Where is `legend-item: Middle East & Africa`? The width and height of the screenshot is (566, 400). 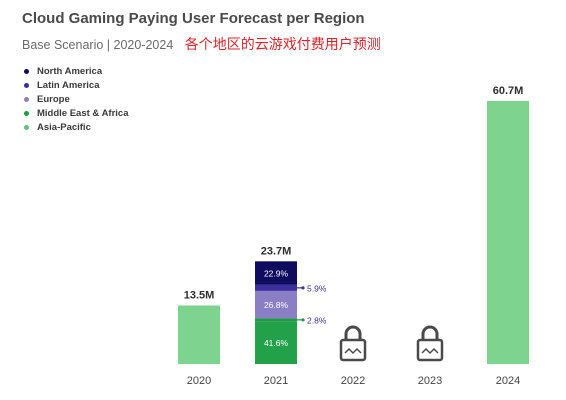
legend-item: Middle East & Africa is located at coordinates (76, 113).